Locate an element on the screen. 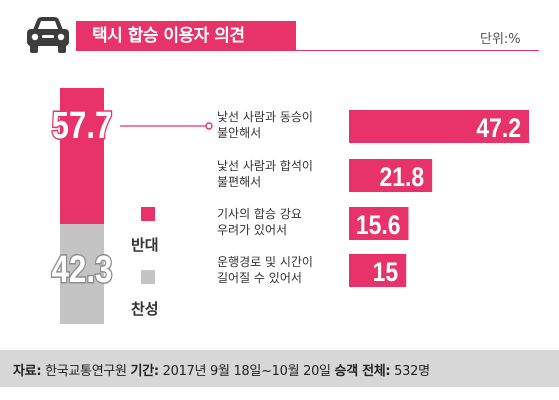 Image resolution: width=559 pixels, height=400 pixels. reason-label-2-line2: 불편해서 is located at coordinates (239, 182).